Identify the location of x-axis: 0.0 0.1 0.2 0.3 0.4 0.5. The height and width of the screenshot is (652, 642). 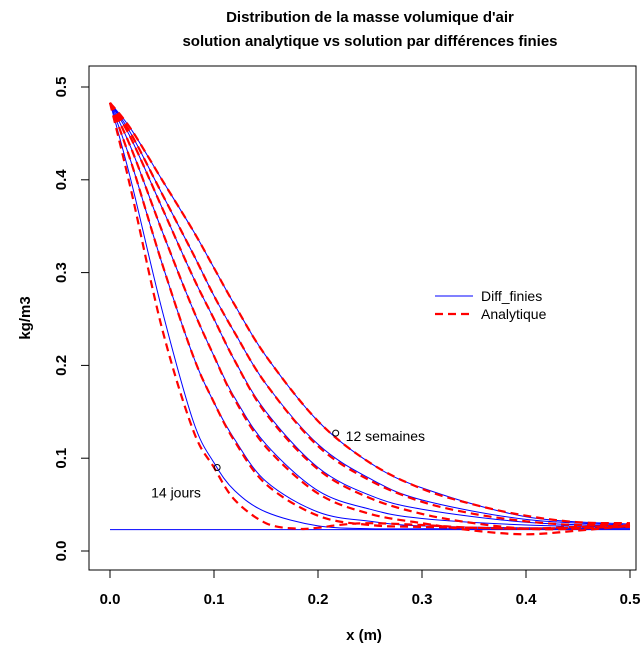
(370, 588).